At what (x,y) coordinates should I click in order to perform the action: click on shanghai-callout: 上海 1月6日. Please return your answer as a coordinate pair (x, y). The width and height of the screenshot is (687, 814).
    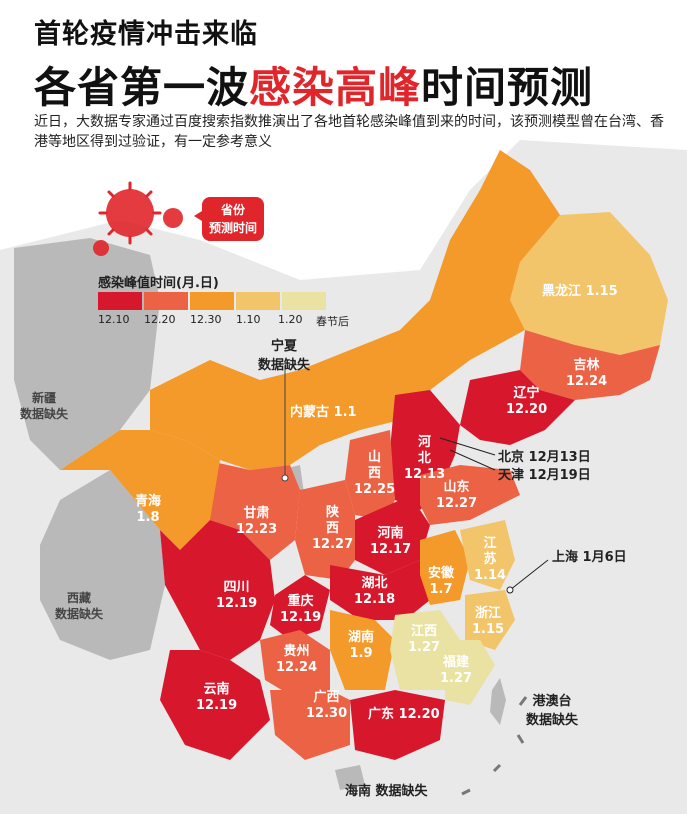
    Looking at the image, I should click on (589, 557).